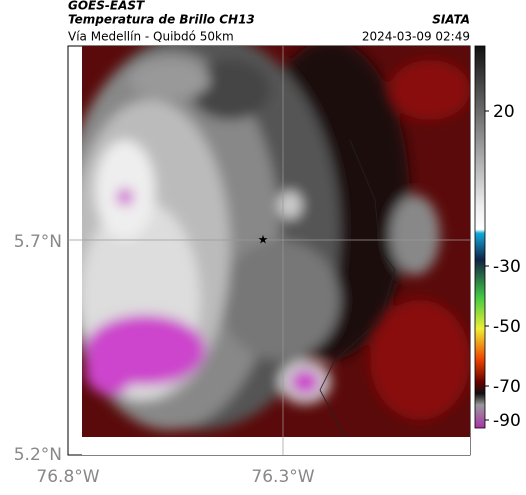 The width and height of the screenshot is (526, 495). What do you see at coordinates (38, 242) in the screenshot?
I see `lat-label: 5.7°N` at bounding box center [38, 242].